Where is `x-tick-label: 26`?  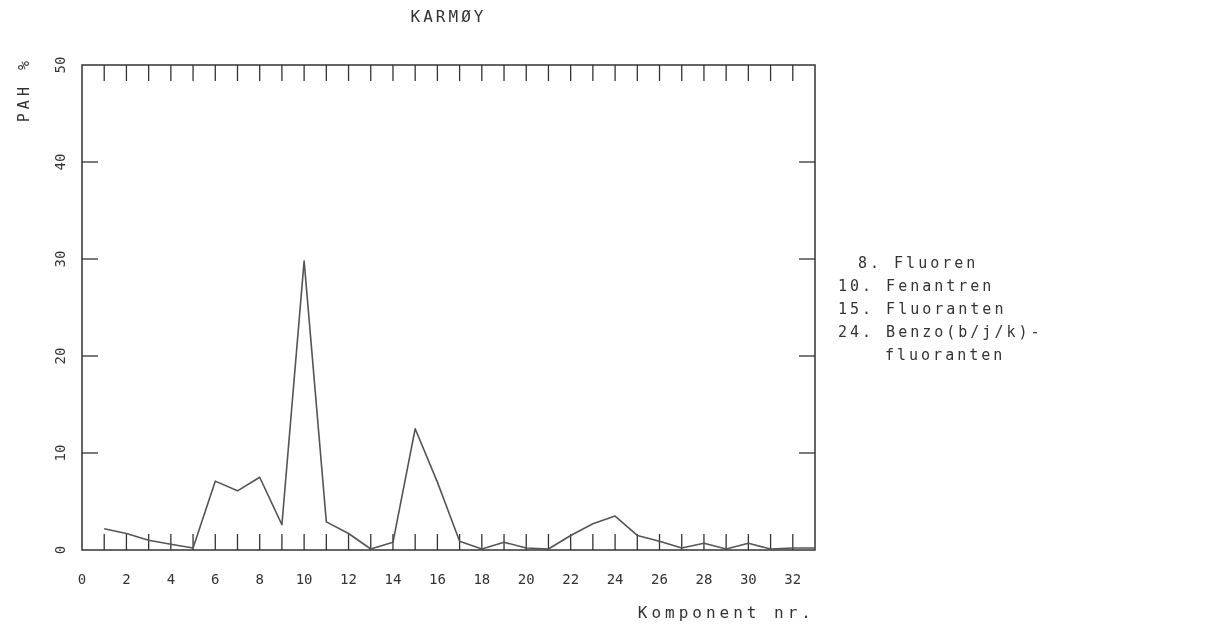
x-tick-label: 26 is located at coordinates (659, 579).